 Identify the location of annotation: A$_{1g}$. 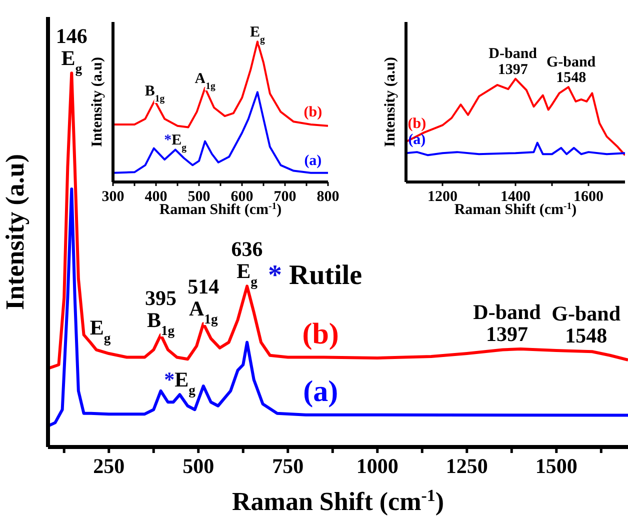
(205, 81).